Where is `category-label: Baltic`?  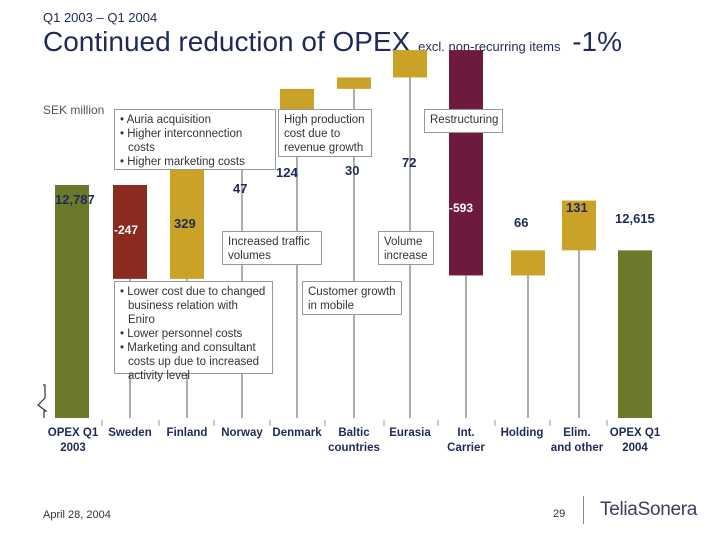
category-label: Baltic is located at coordinates (354, 433).